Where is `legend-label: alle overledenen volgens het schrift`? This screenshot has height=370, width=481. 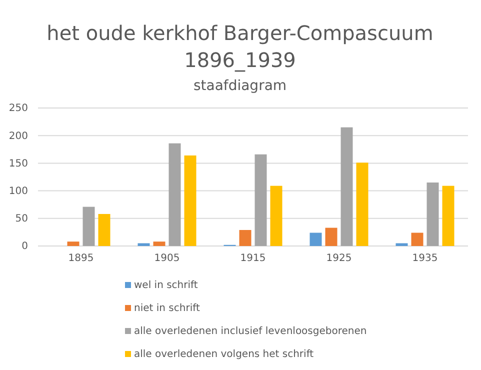 legend-label: alle overledenen volgens het schrift is located at coordinates (224, 354).